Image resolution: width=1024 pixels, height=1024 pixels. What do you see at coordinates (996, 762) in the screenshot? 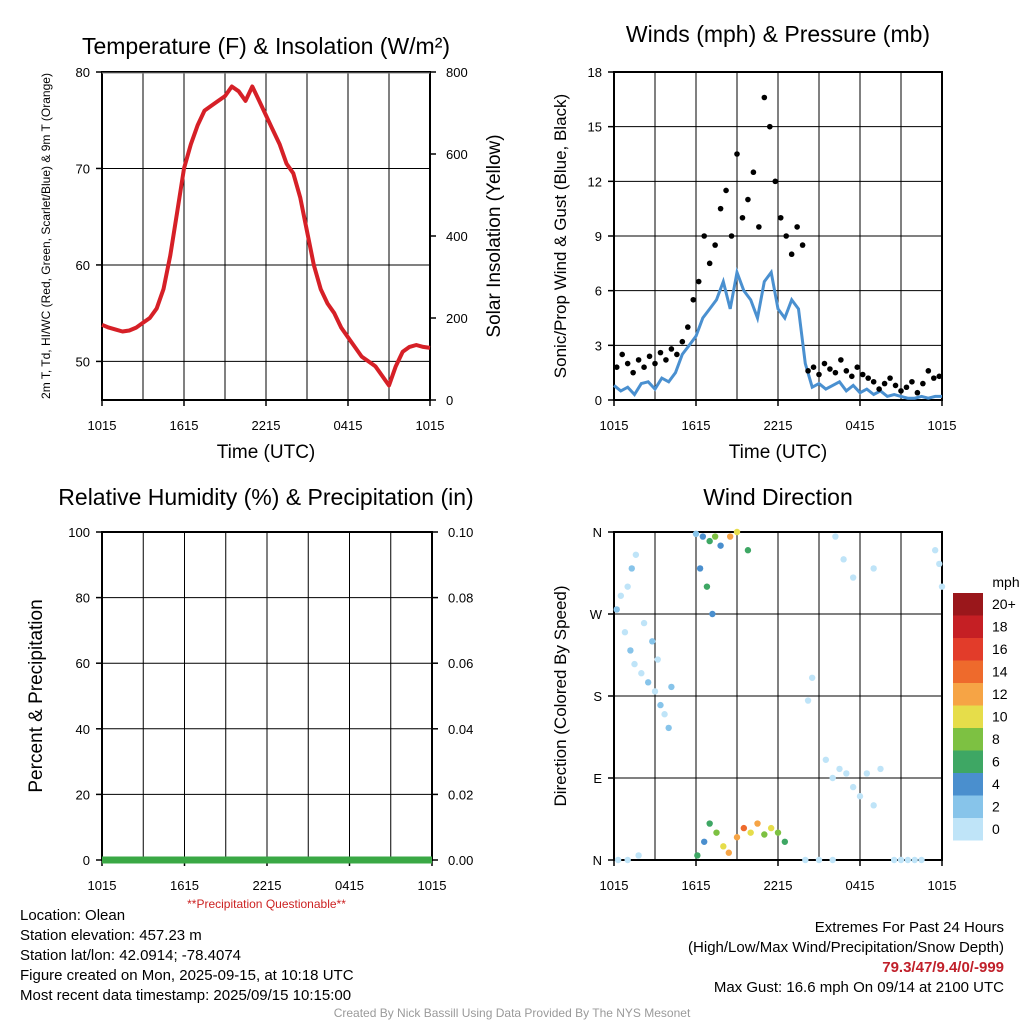
I see `colorbar-label: 6` at bounding box center [996, 762].